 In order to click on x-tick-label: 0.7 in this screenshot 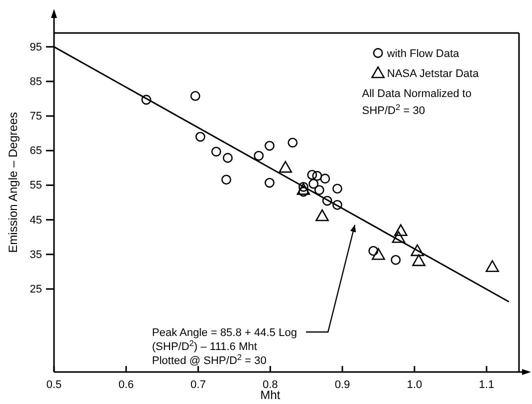, I will do `click(198, 384)`.